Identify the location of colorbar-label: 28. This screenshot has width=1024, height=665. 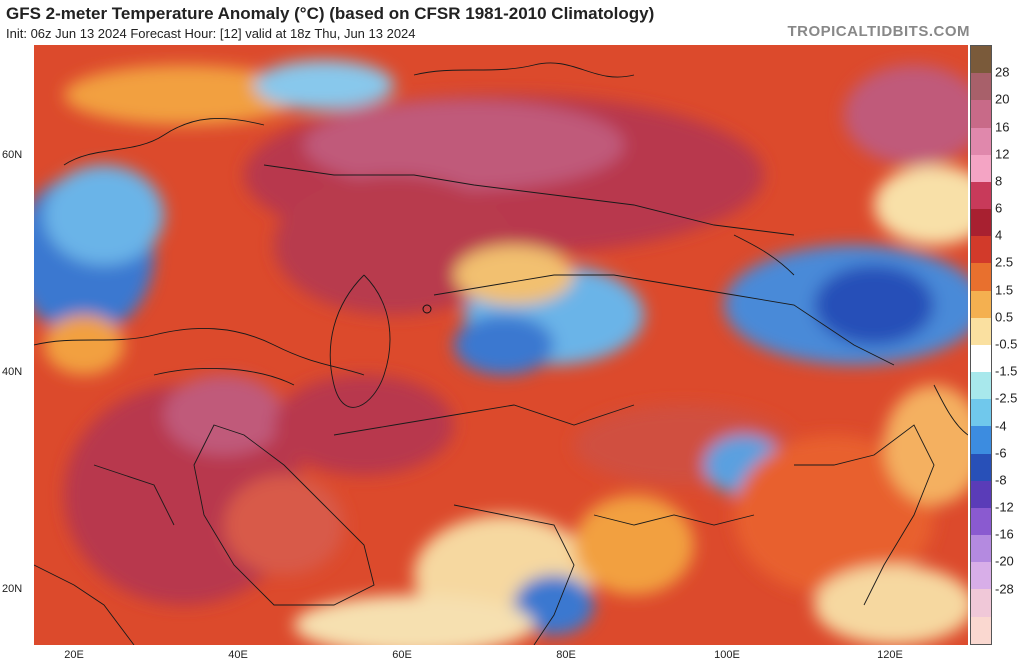
(1002, 72).